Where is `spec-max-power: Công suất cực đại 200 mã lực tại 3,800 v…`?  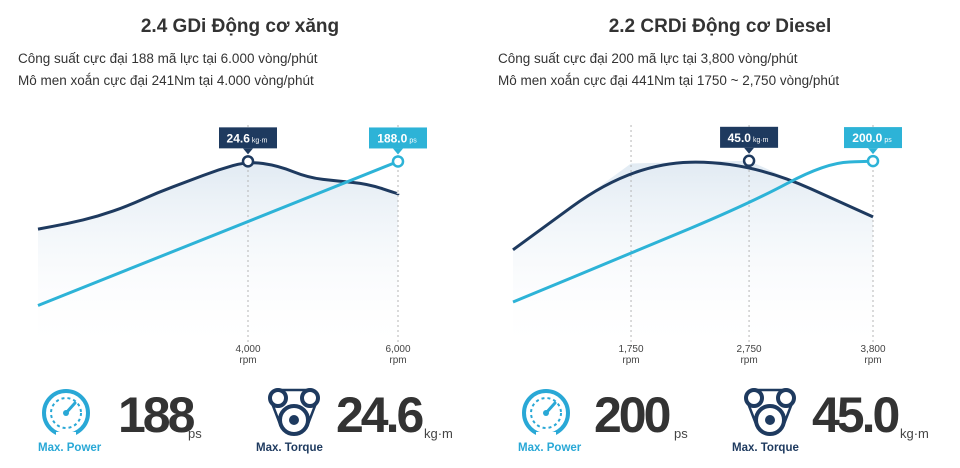
spec-max-power: Công suất cực đại 200 mã lực tại 3,800 v… is located at coordinates (648, 58).